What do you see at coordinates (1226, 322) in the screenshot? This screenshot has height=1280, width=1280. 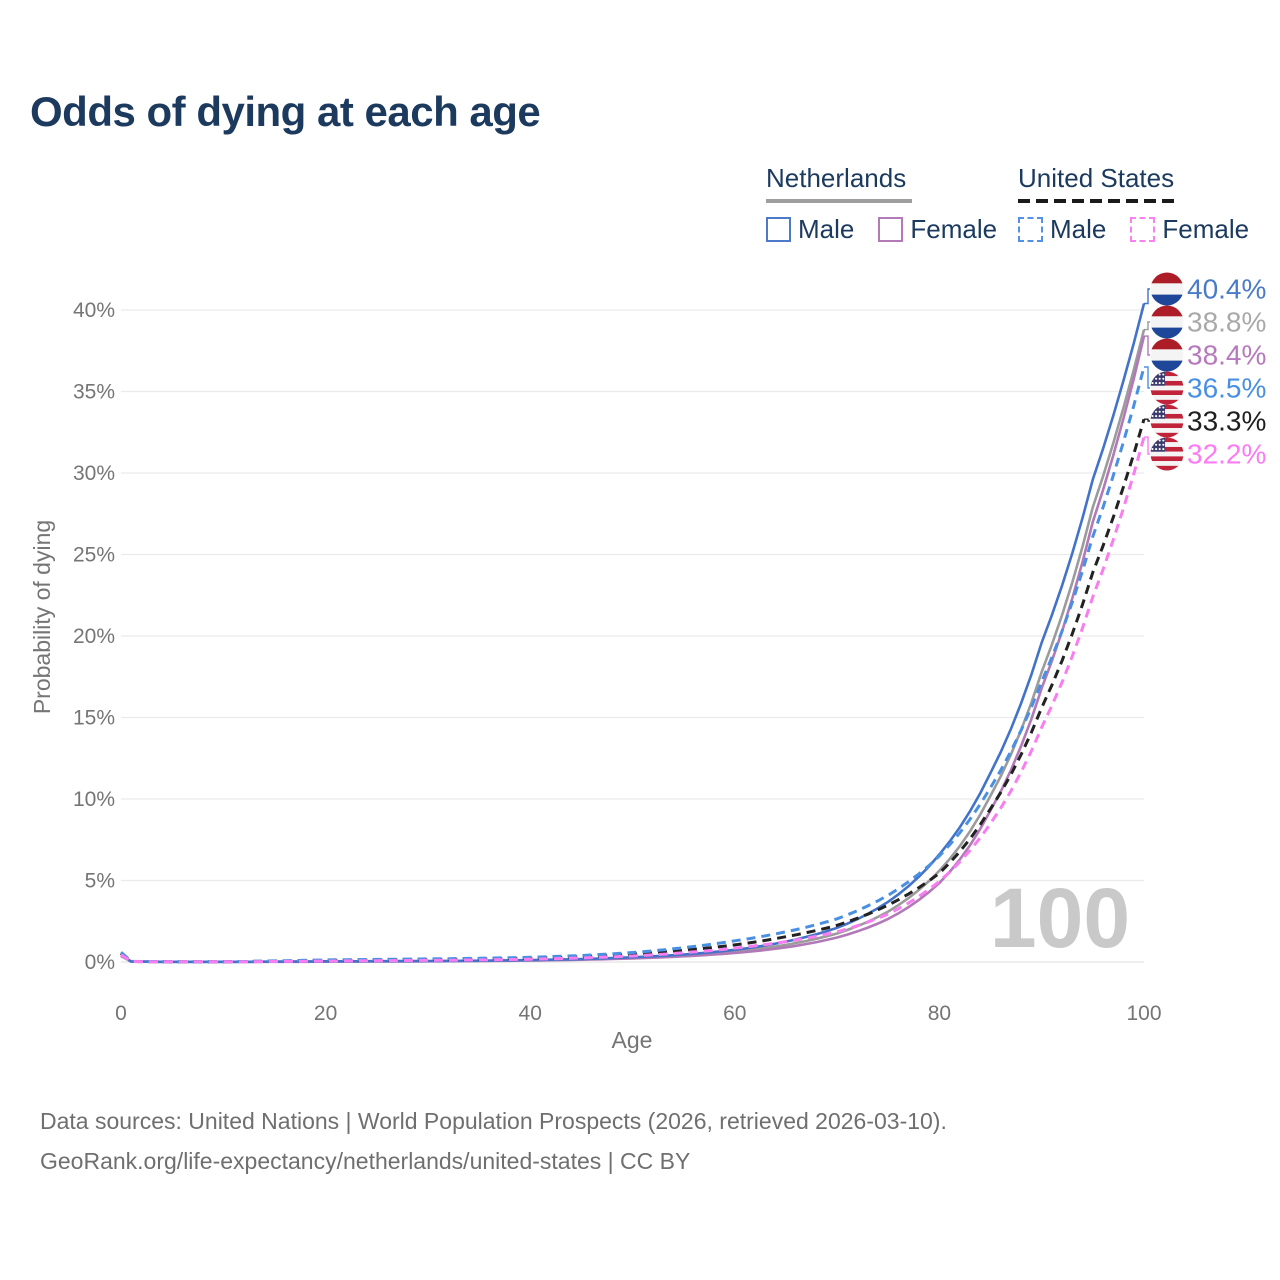 I see `end-value-label-netherlands-both-sexes: 38.8%` at bounding box center [1226, 322].